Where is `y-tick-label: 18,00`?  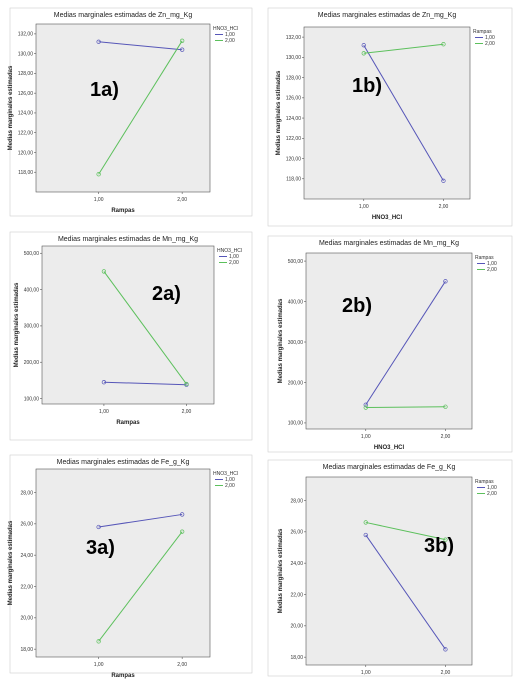
y-tick-label: 18,00 is located at coordinates (296, 658).